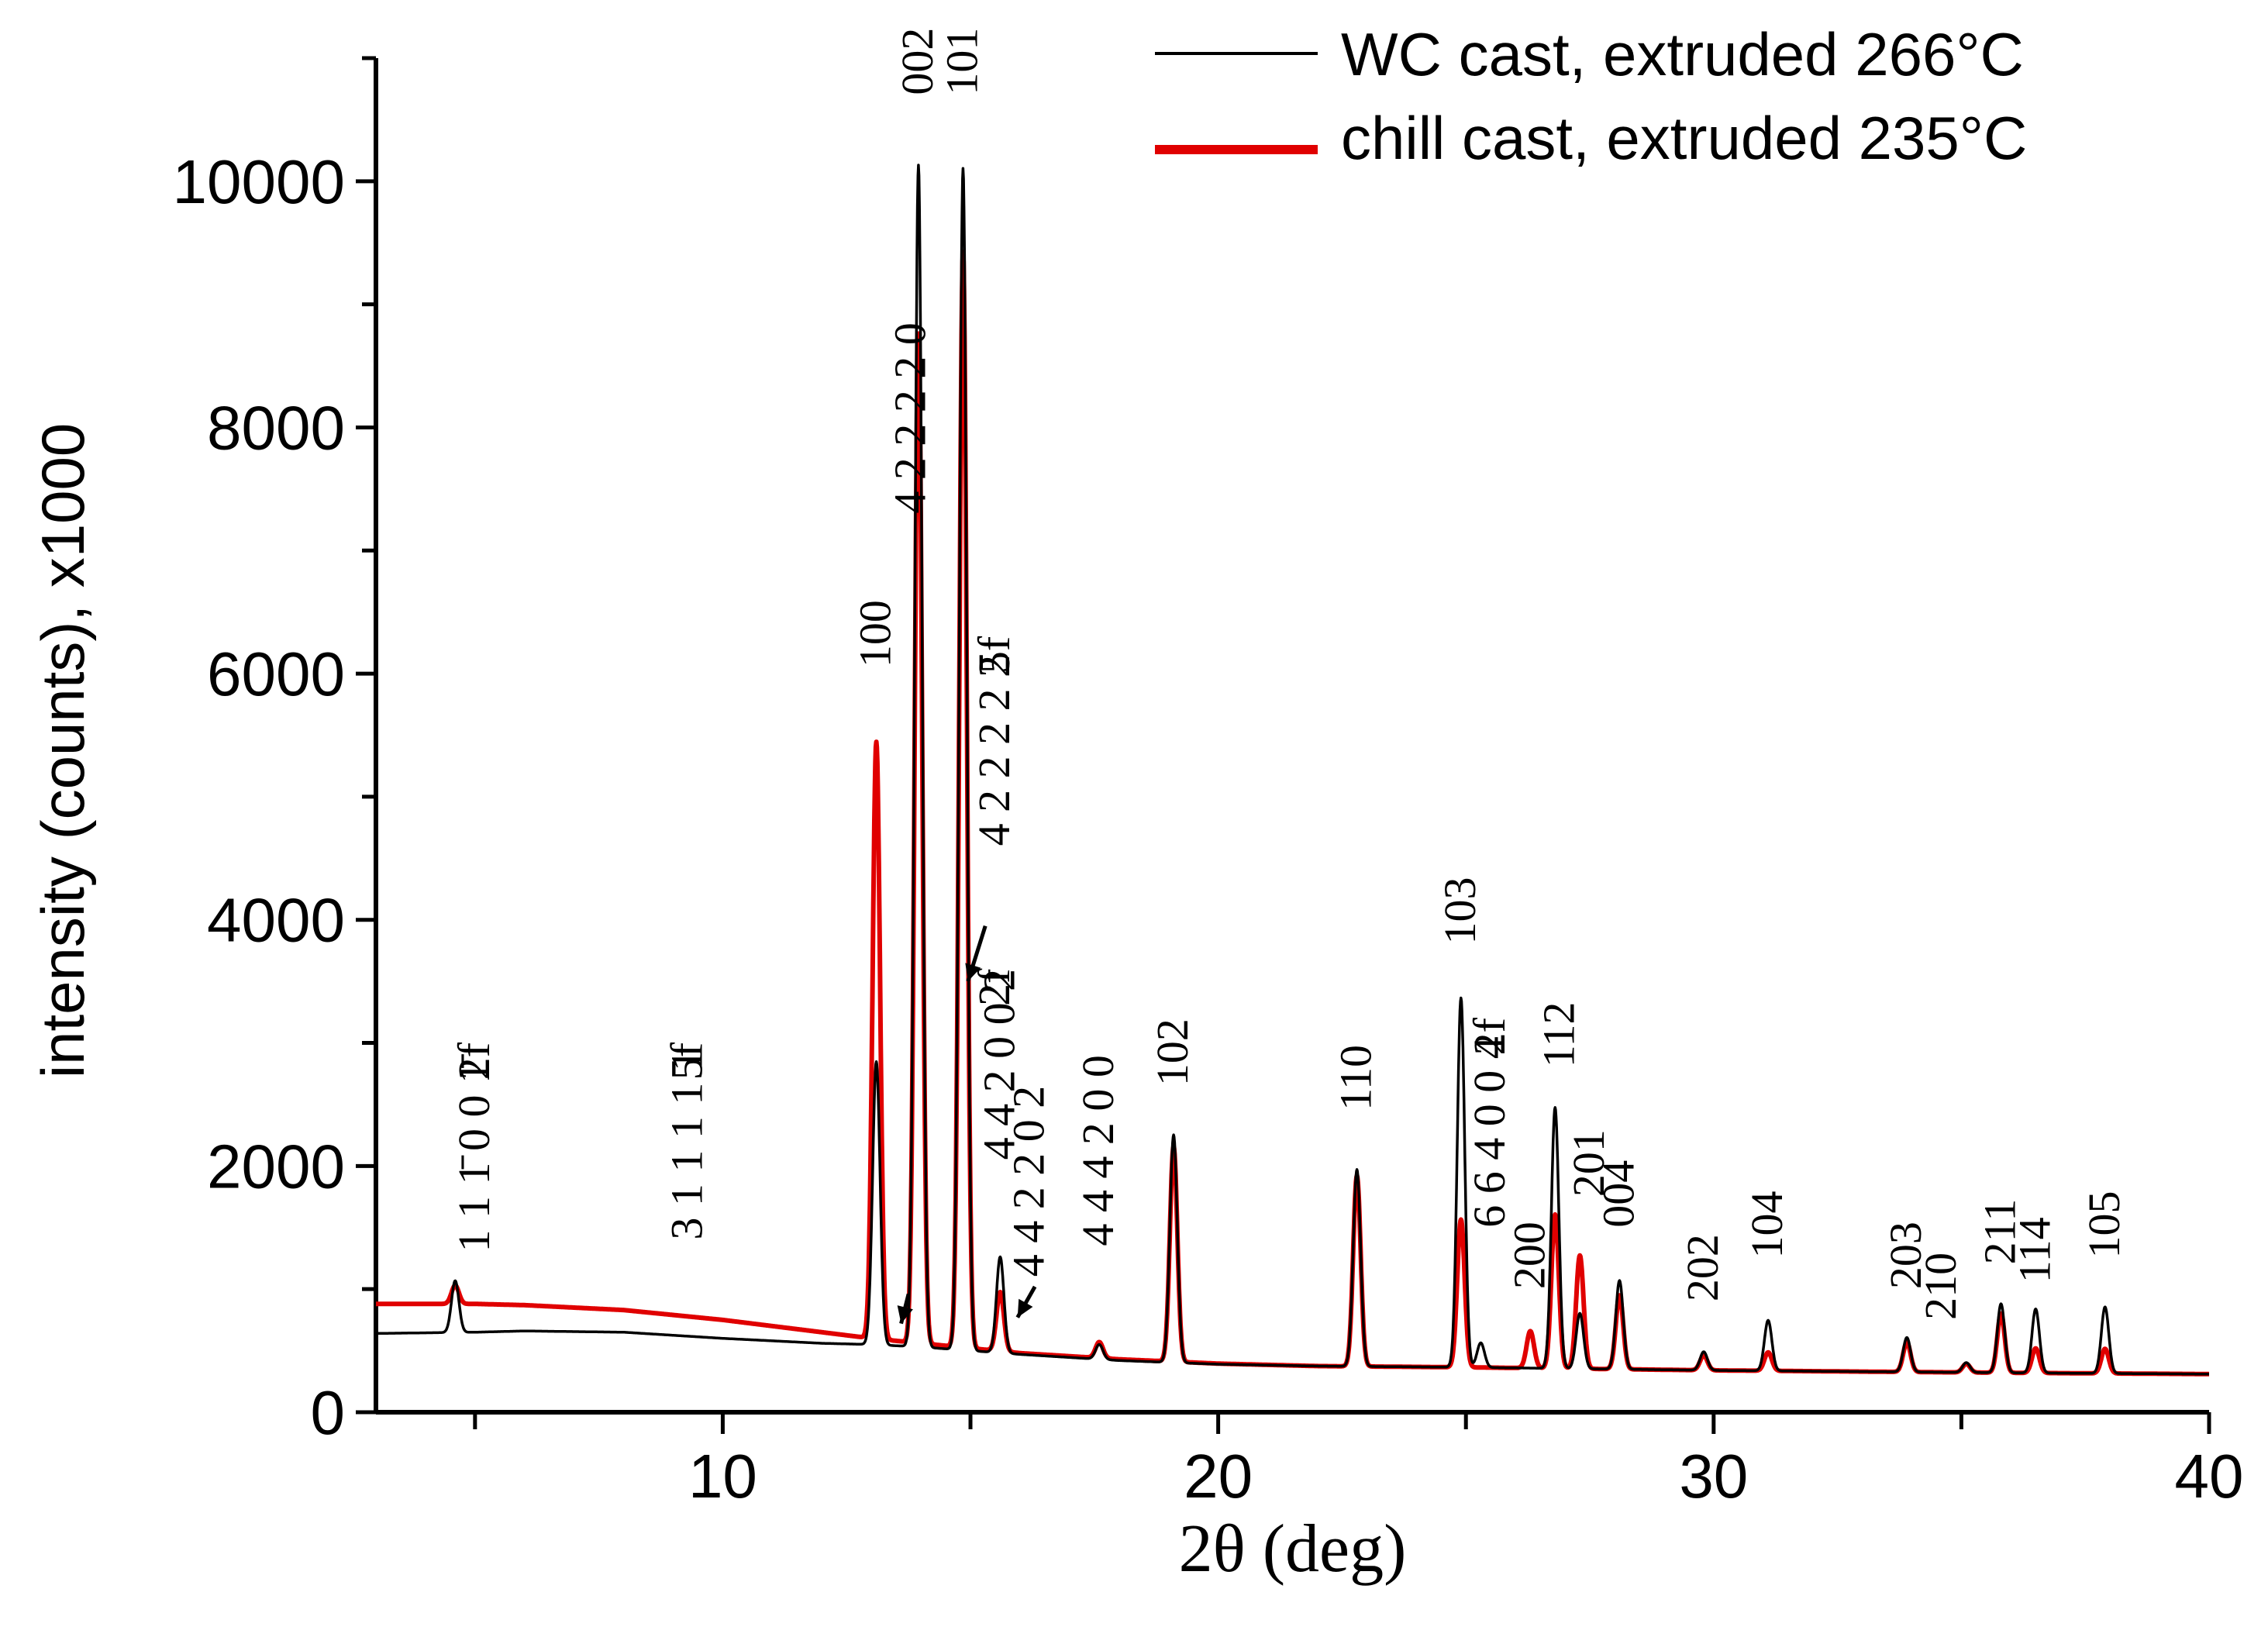 This screenshot has height=1637, width=2268. Describe the element at coordinates (722, 1476) in the screenshot. I see `x-tick-label: 10` at that location.